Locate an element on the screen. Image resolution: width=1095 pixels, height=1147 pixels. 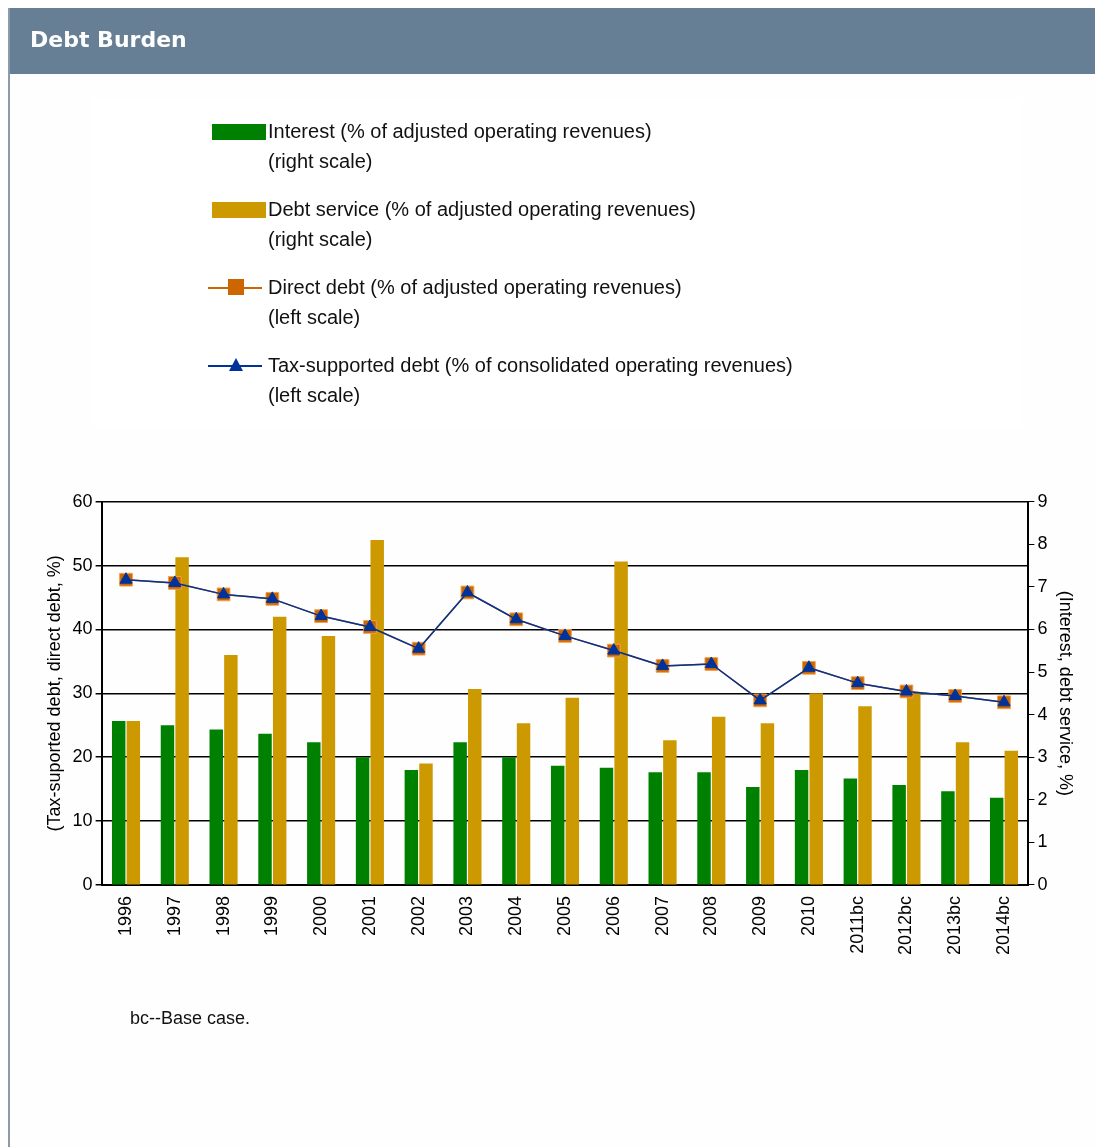
legend-label: Tax-supported debt (% of consolidated operating revenues) (left scale) is located at coordinates (530, 380).